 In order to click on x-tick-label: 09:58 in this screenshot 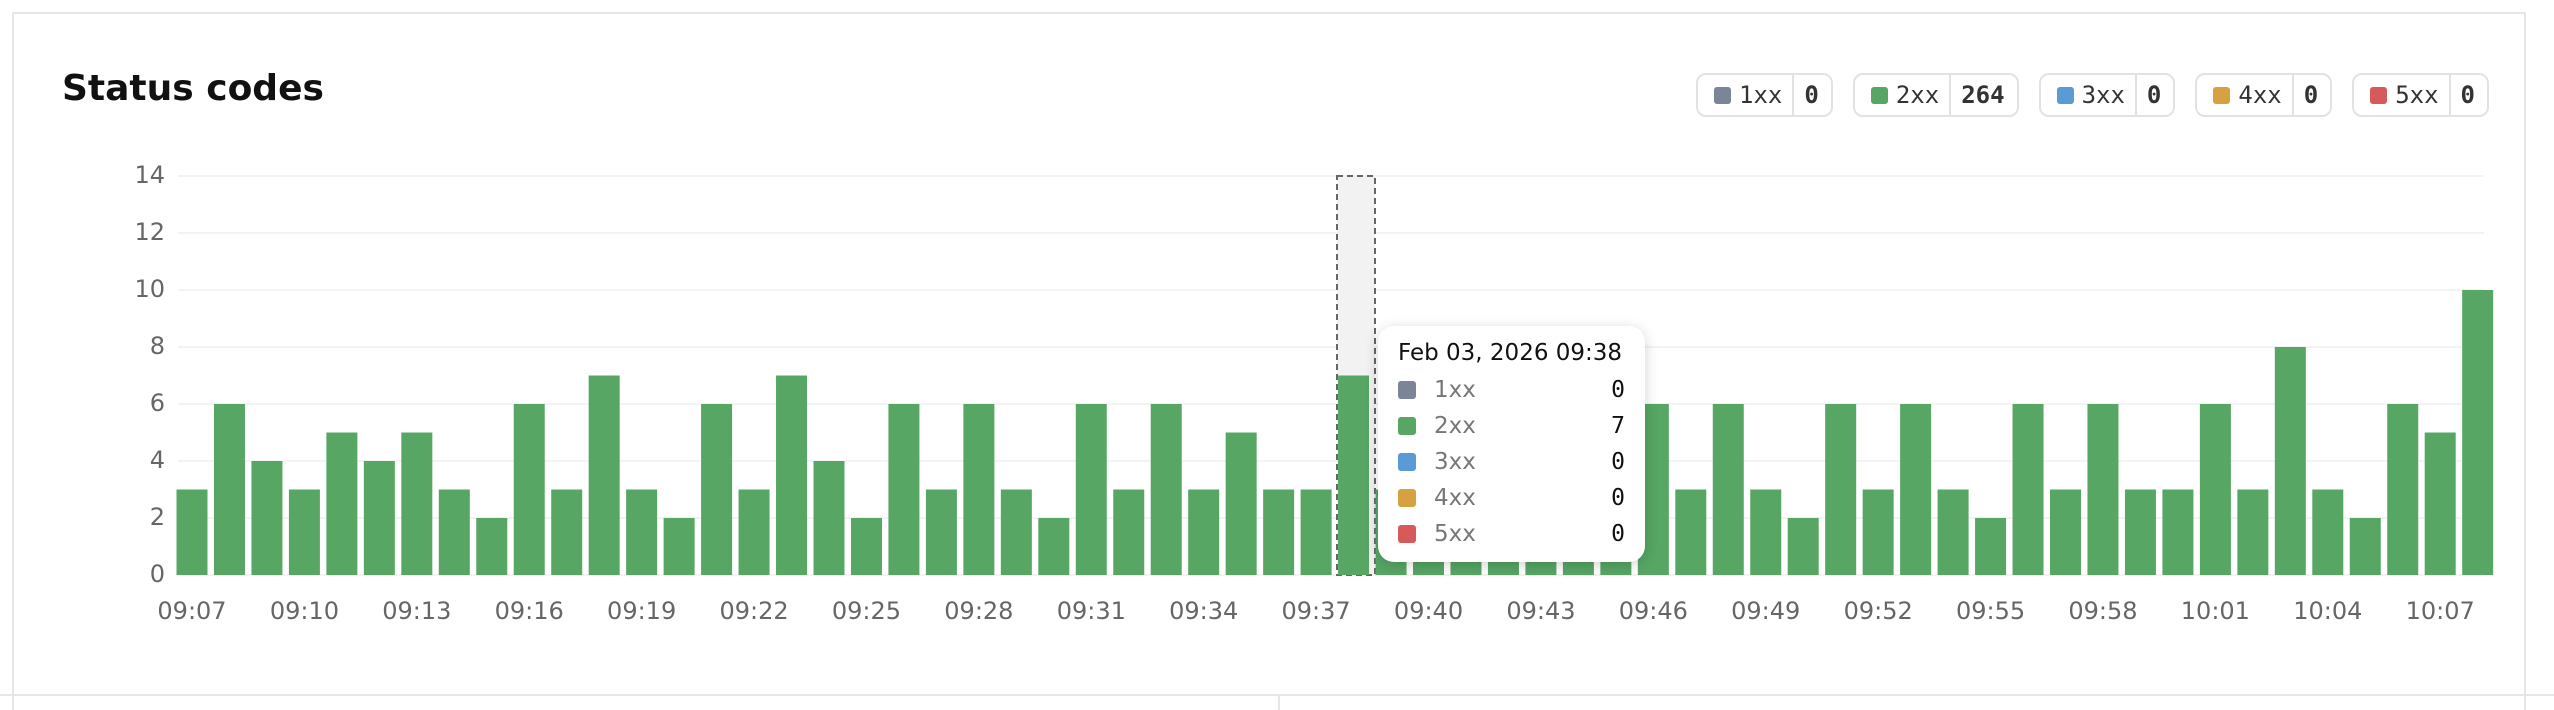, I will do `click(2102, 611)`.